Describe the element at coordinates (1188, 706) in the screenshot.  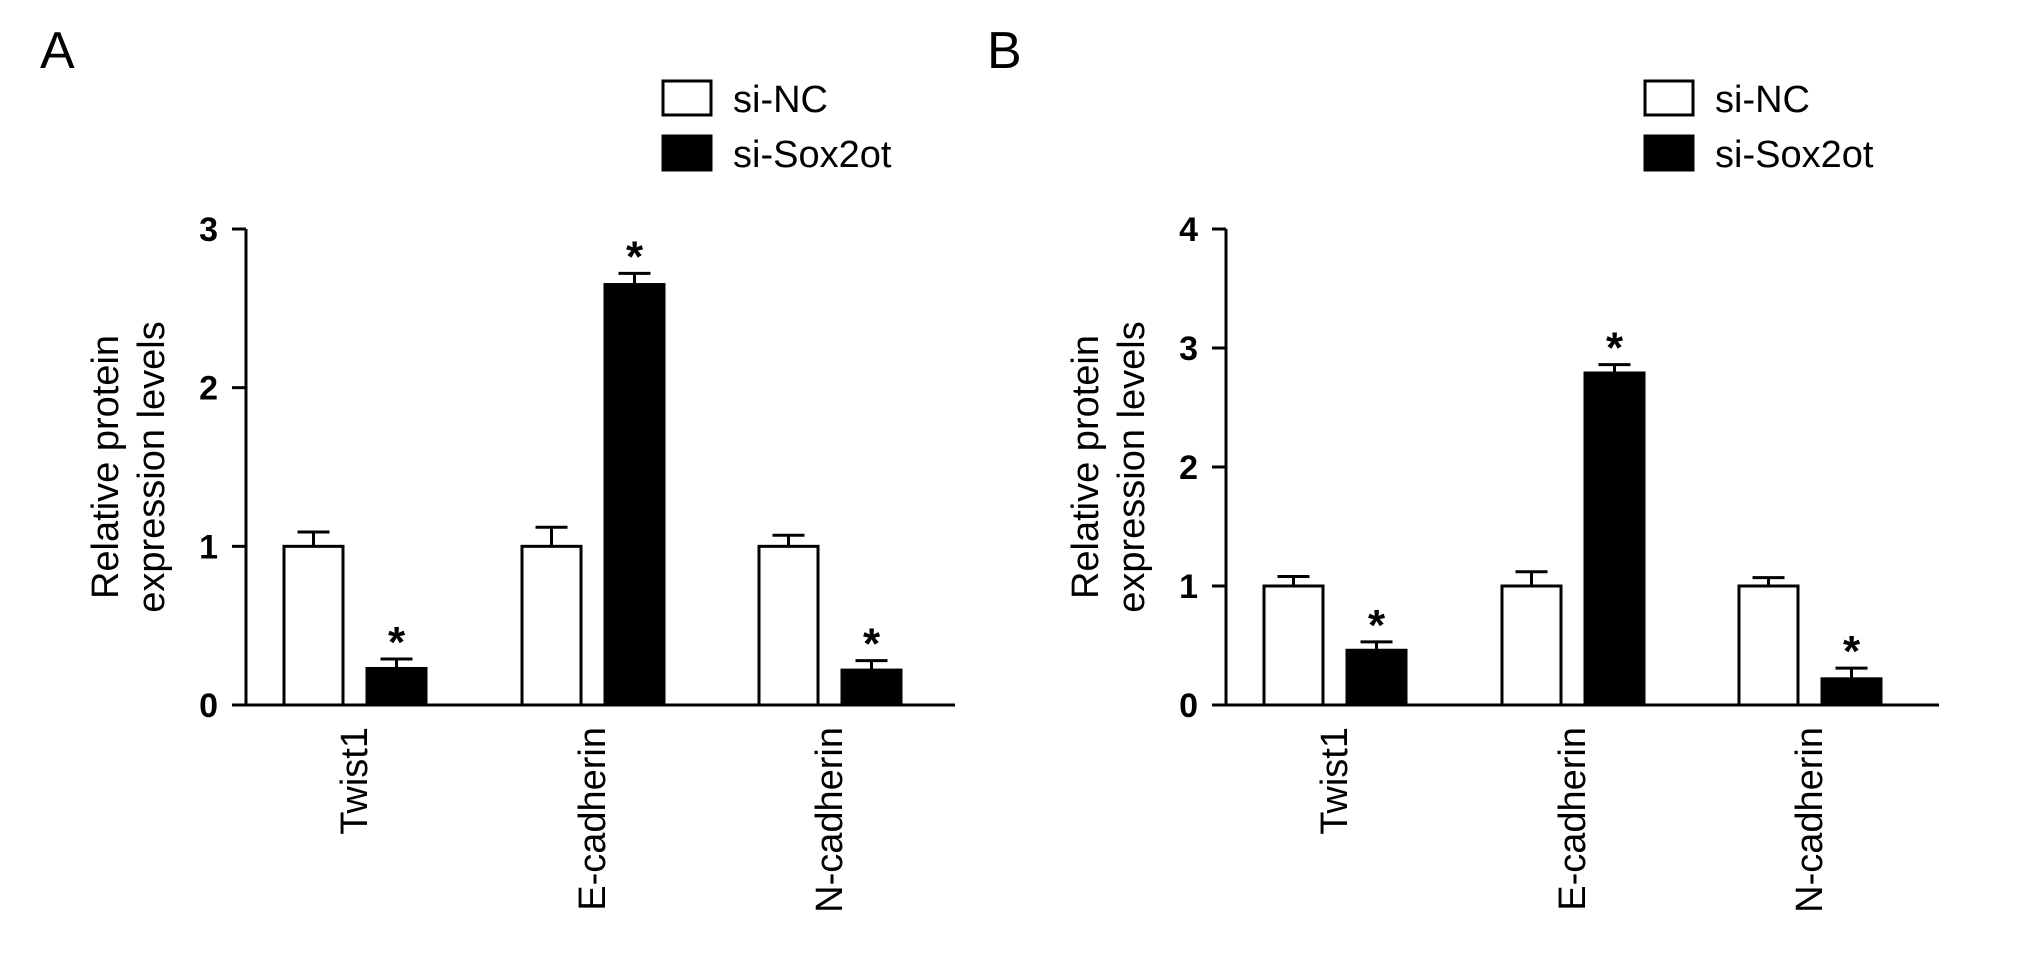
I see `panel-1-ytick-label-0: 0` at that location.